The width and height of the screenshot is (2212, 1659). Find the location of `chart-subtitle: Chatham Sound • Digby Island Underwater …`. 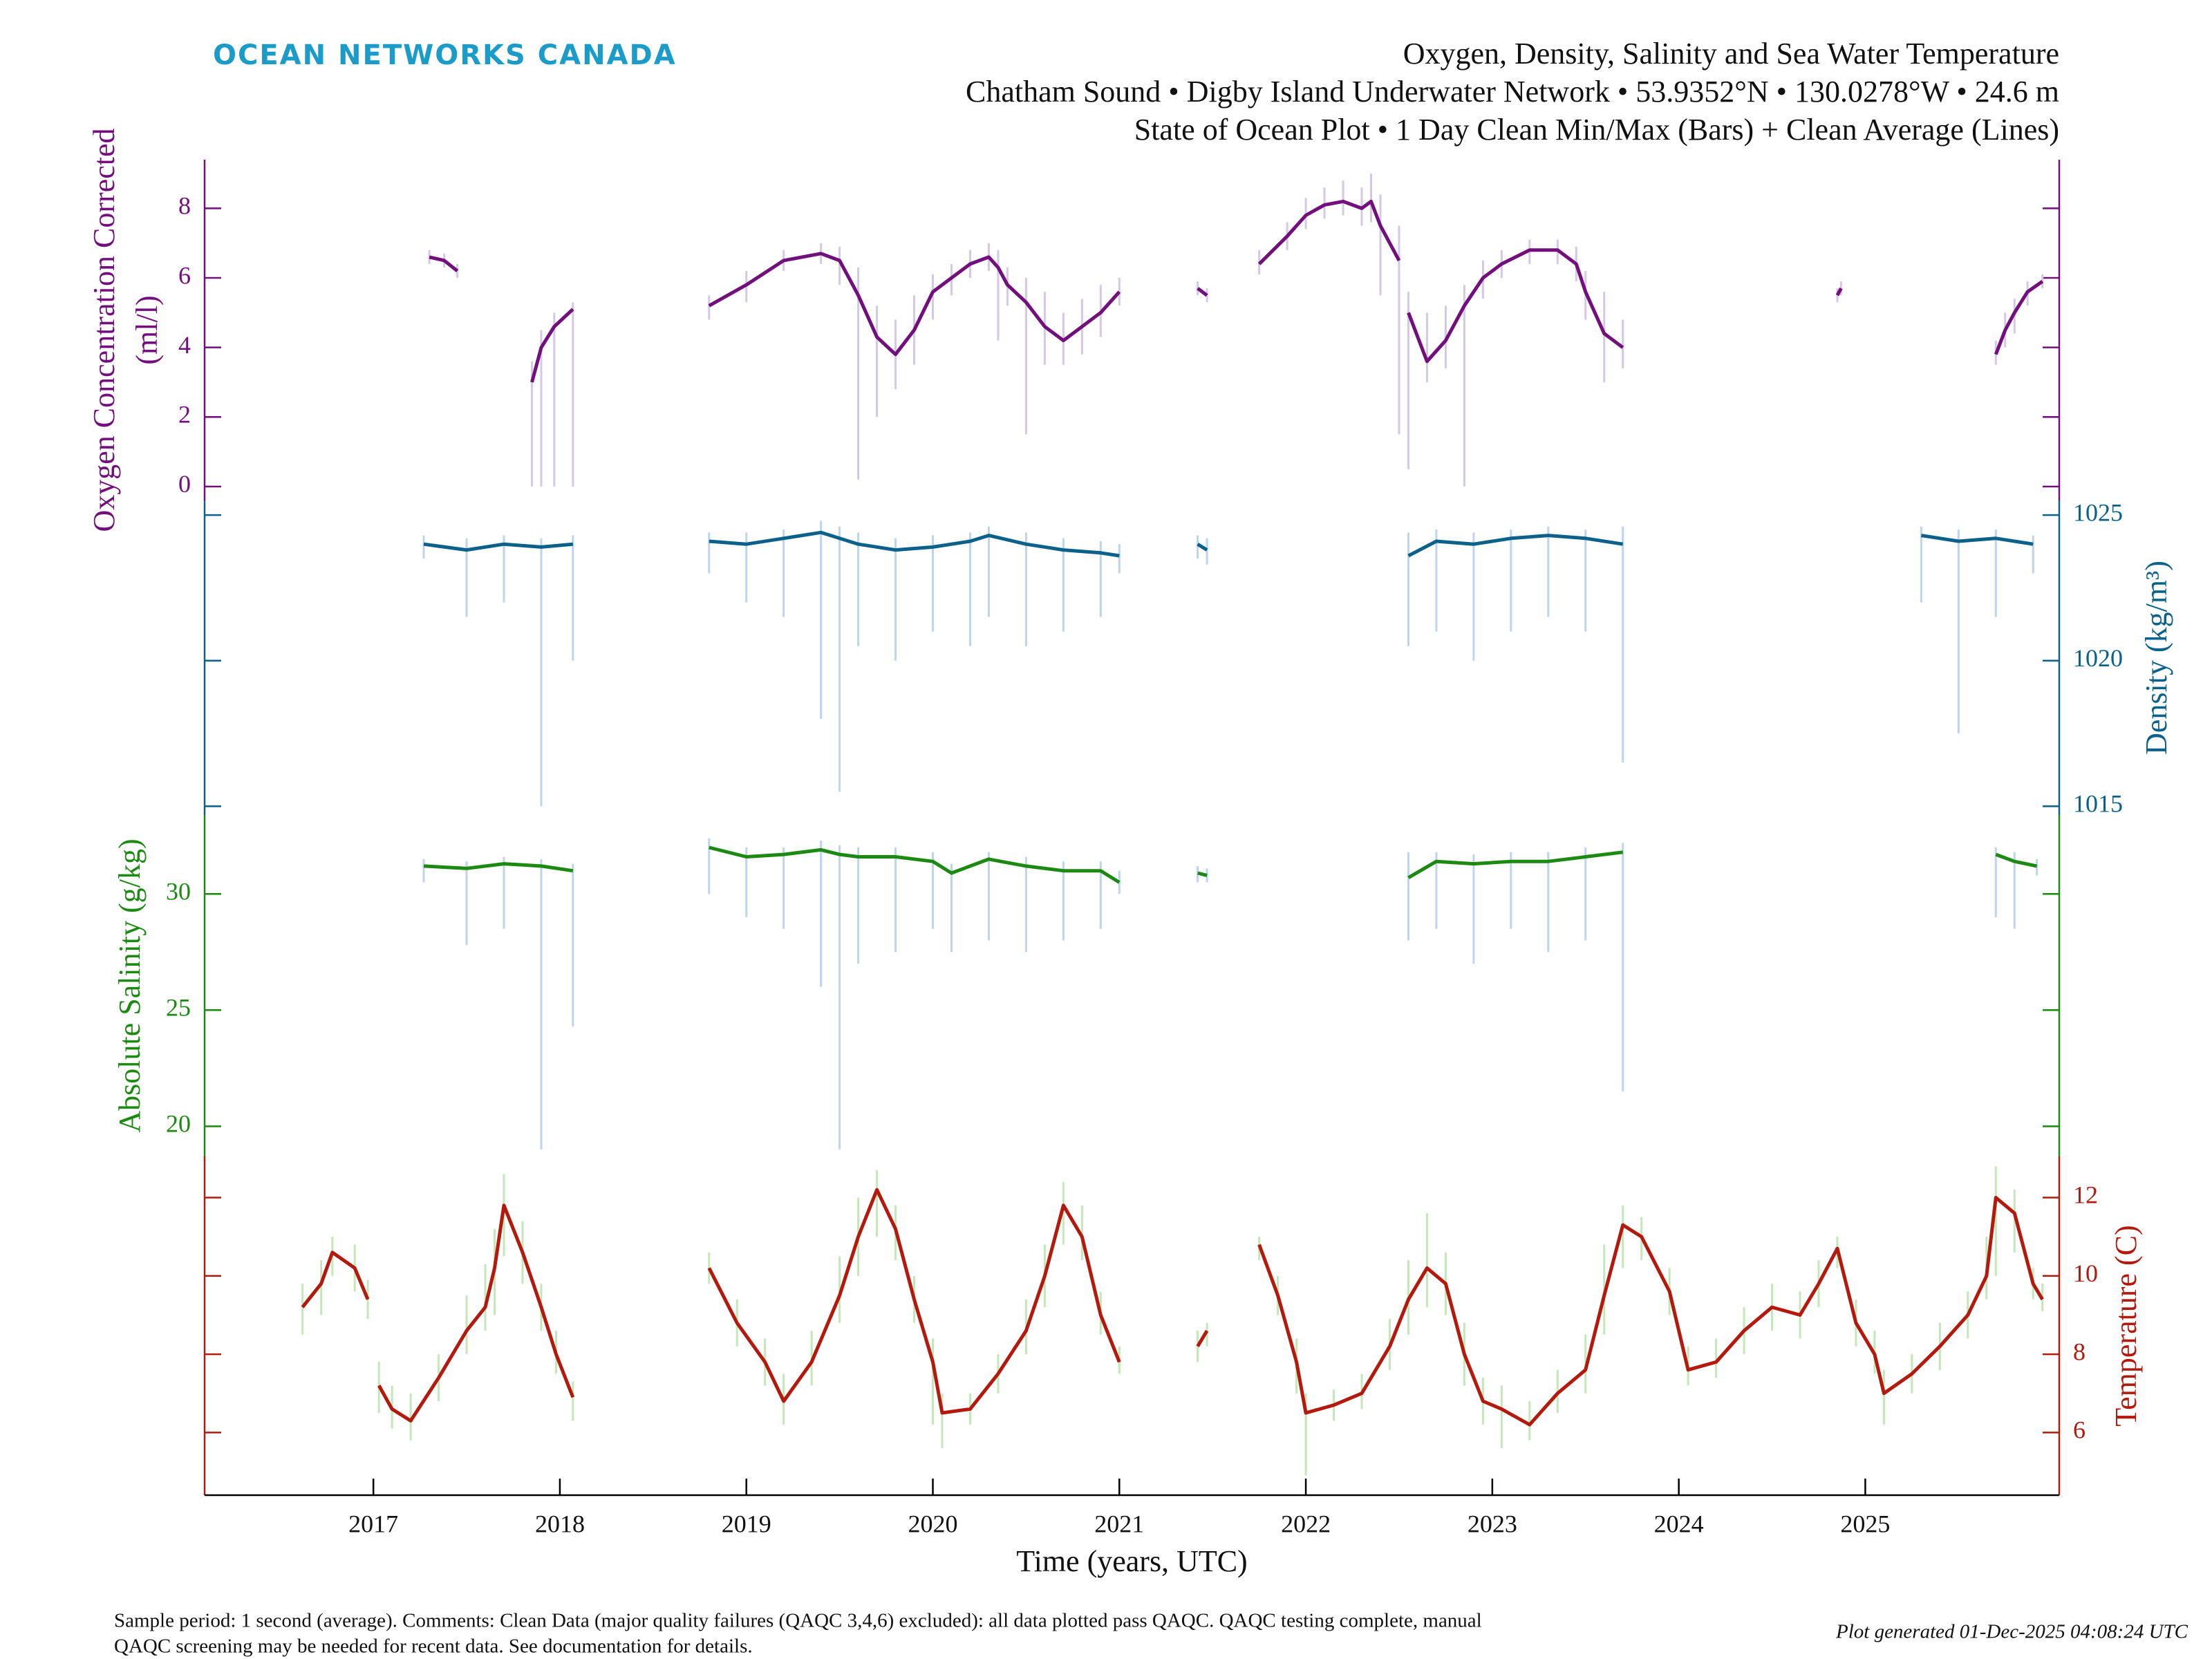

chart-subtitle: Chatham Sound • Digby Island Underwater … is located at coordinates (1512, 92).